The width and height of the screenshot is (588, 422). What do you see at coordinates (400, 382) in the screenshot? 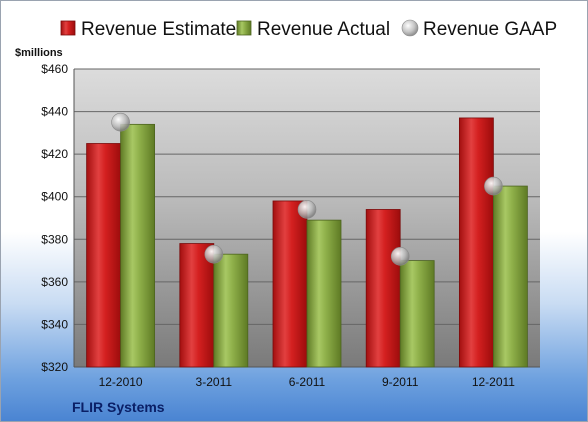
I see `x-tick-label: 9-2011` at bounding box center [400, 382].